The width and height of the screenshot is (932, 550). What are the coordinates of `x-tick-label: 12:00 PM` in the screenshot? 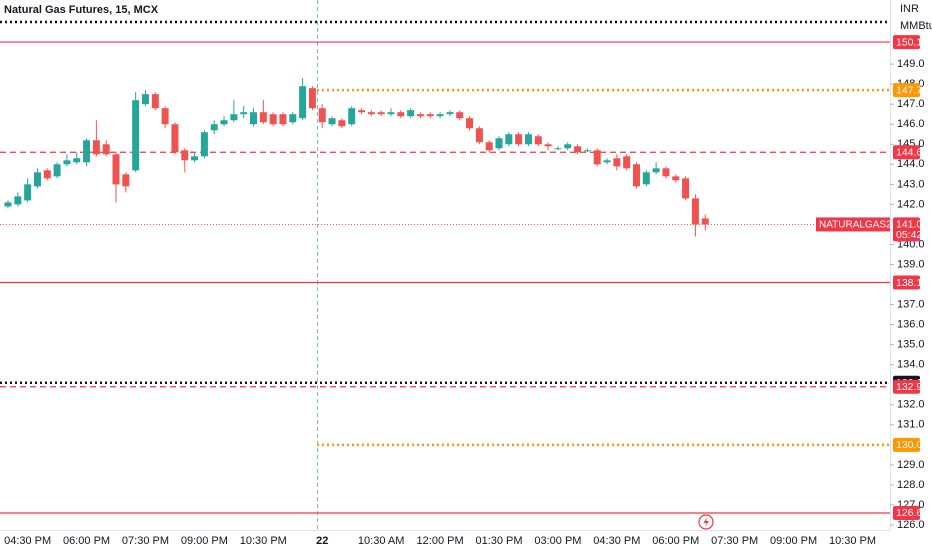 It's located at (440, 541).